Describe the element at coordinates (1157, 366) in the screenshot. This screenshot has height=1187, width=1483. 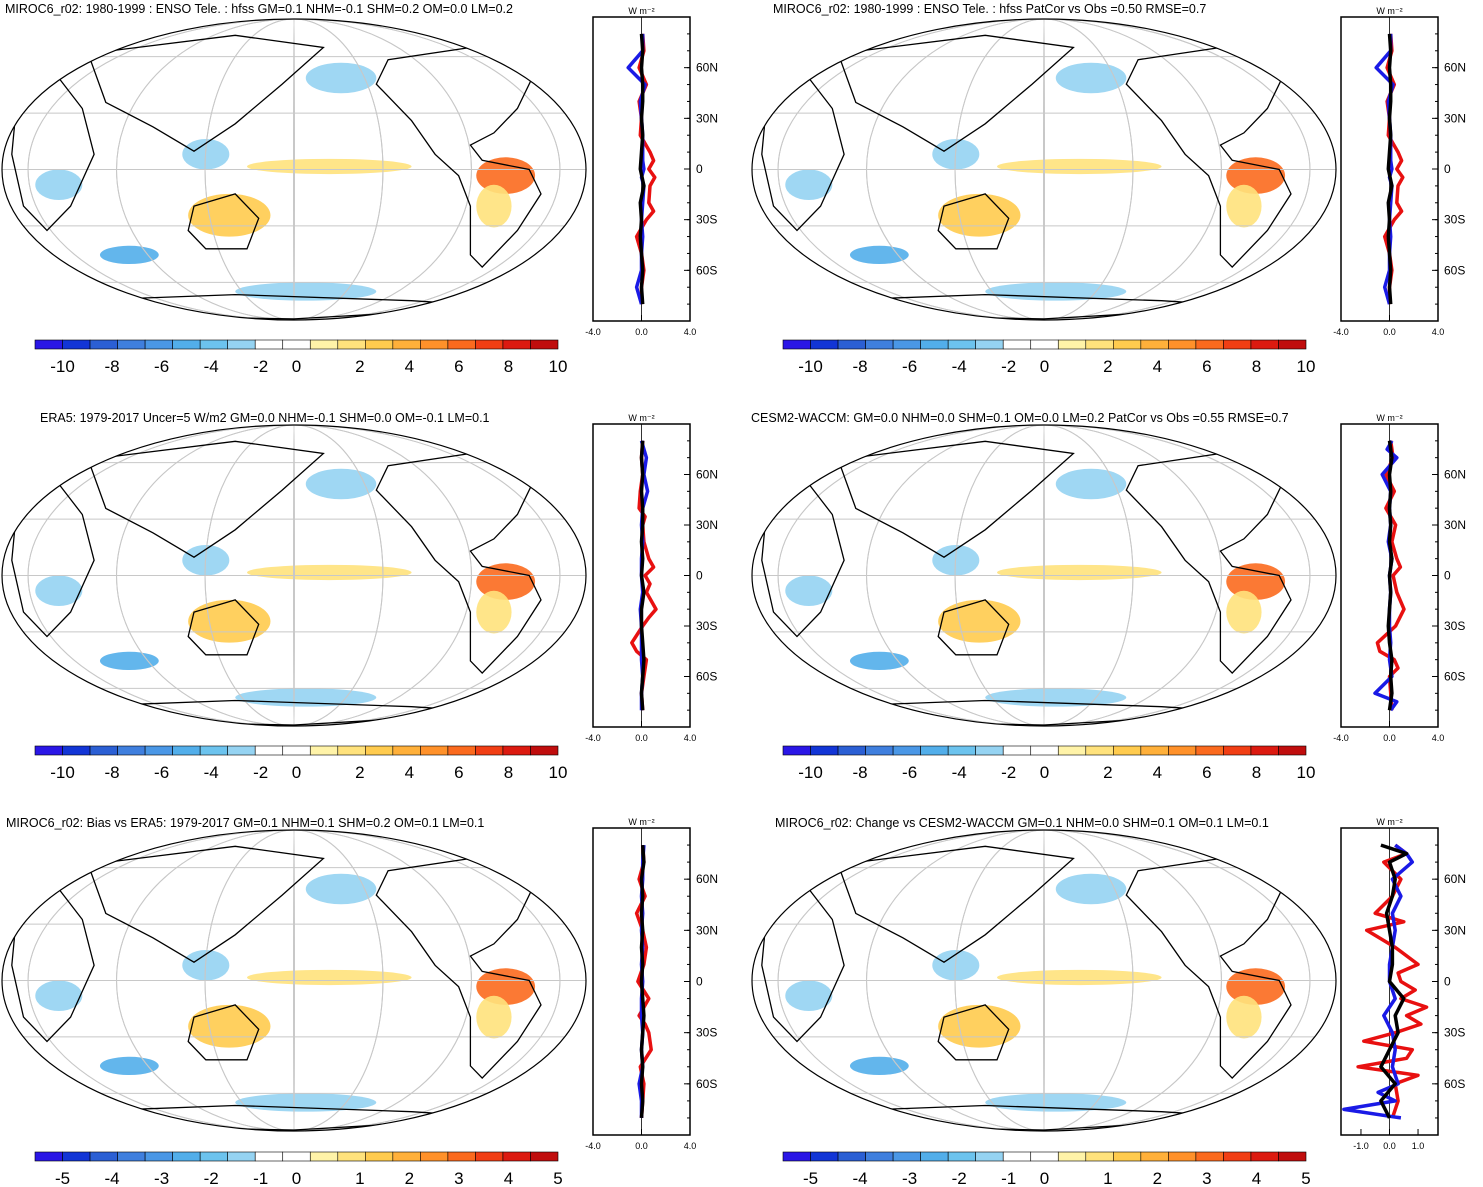
I see `colorbar-label: 4` at that location.